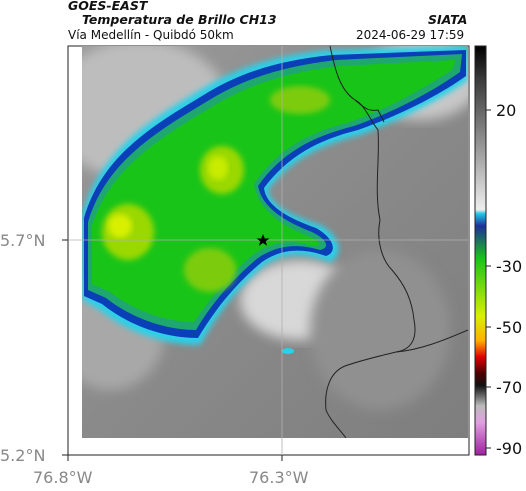 This screenshot has width=526, height=491. What do you see at coordinates (509, 327) in the screenshot?
I see `colorbar-tick-minus50: -50` at bounding box center [509, 327].